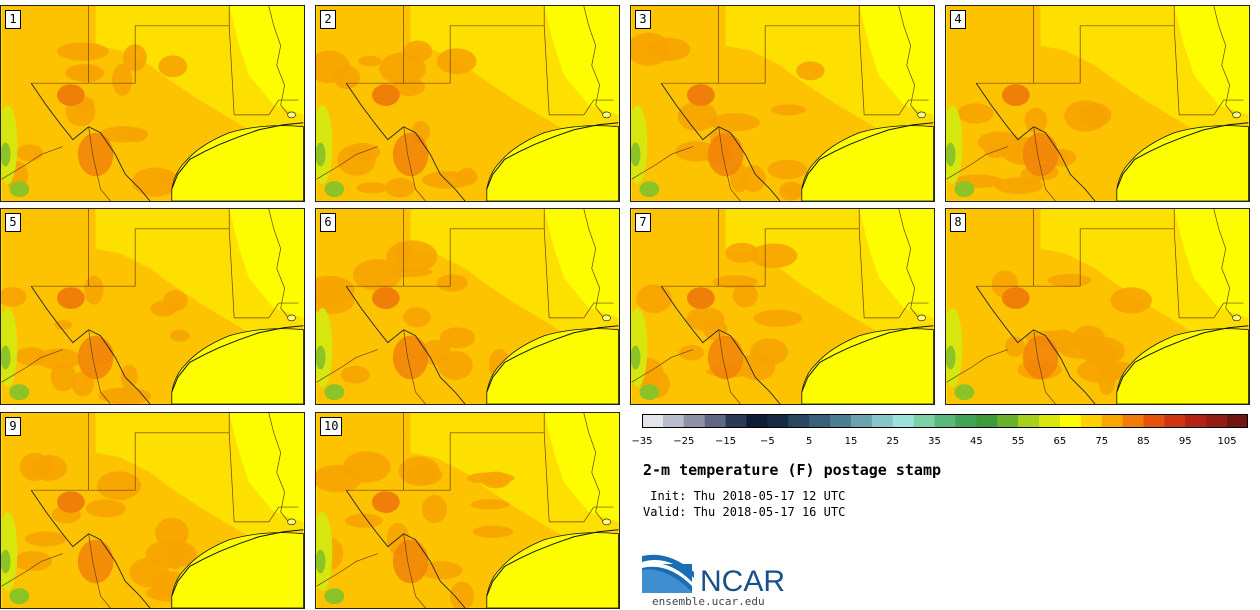 The image size is (1260, 610). I want to click on map-panel: 2, so click(467, 103).